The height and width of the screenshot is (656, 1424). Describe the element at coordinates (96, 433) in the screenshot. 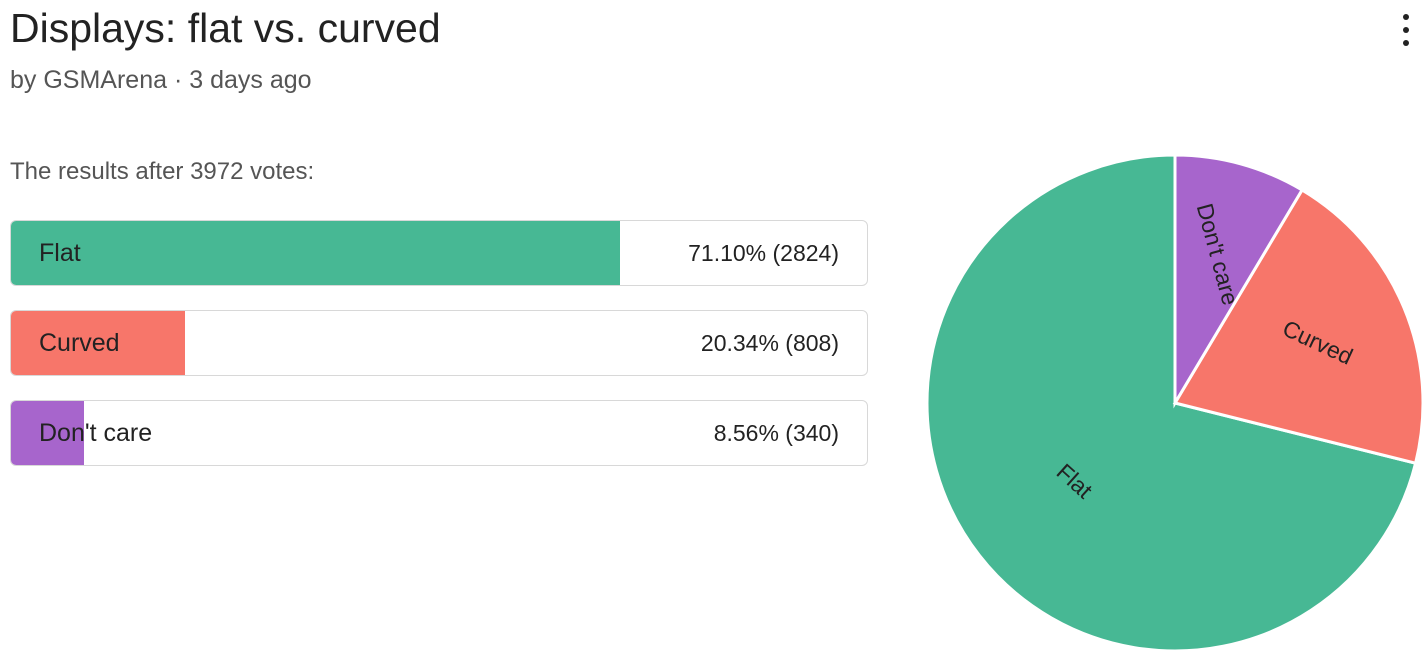

I see `result-label: Don't care` at that location.